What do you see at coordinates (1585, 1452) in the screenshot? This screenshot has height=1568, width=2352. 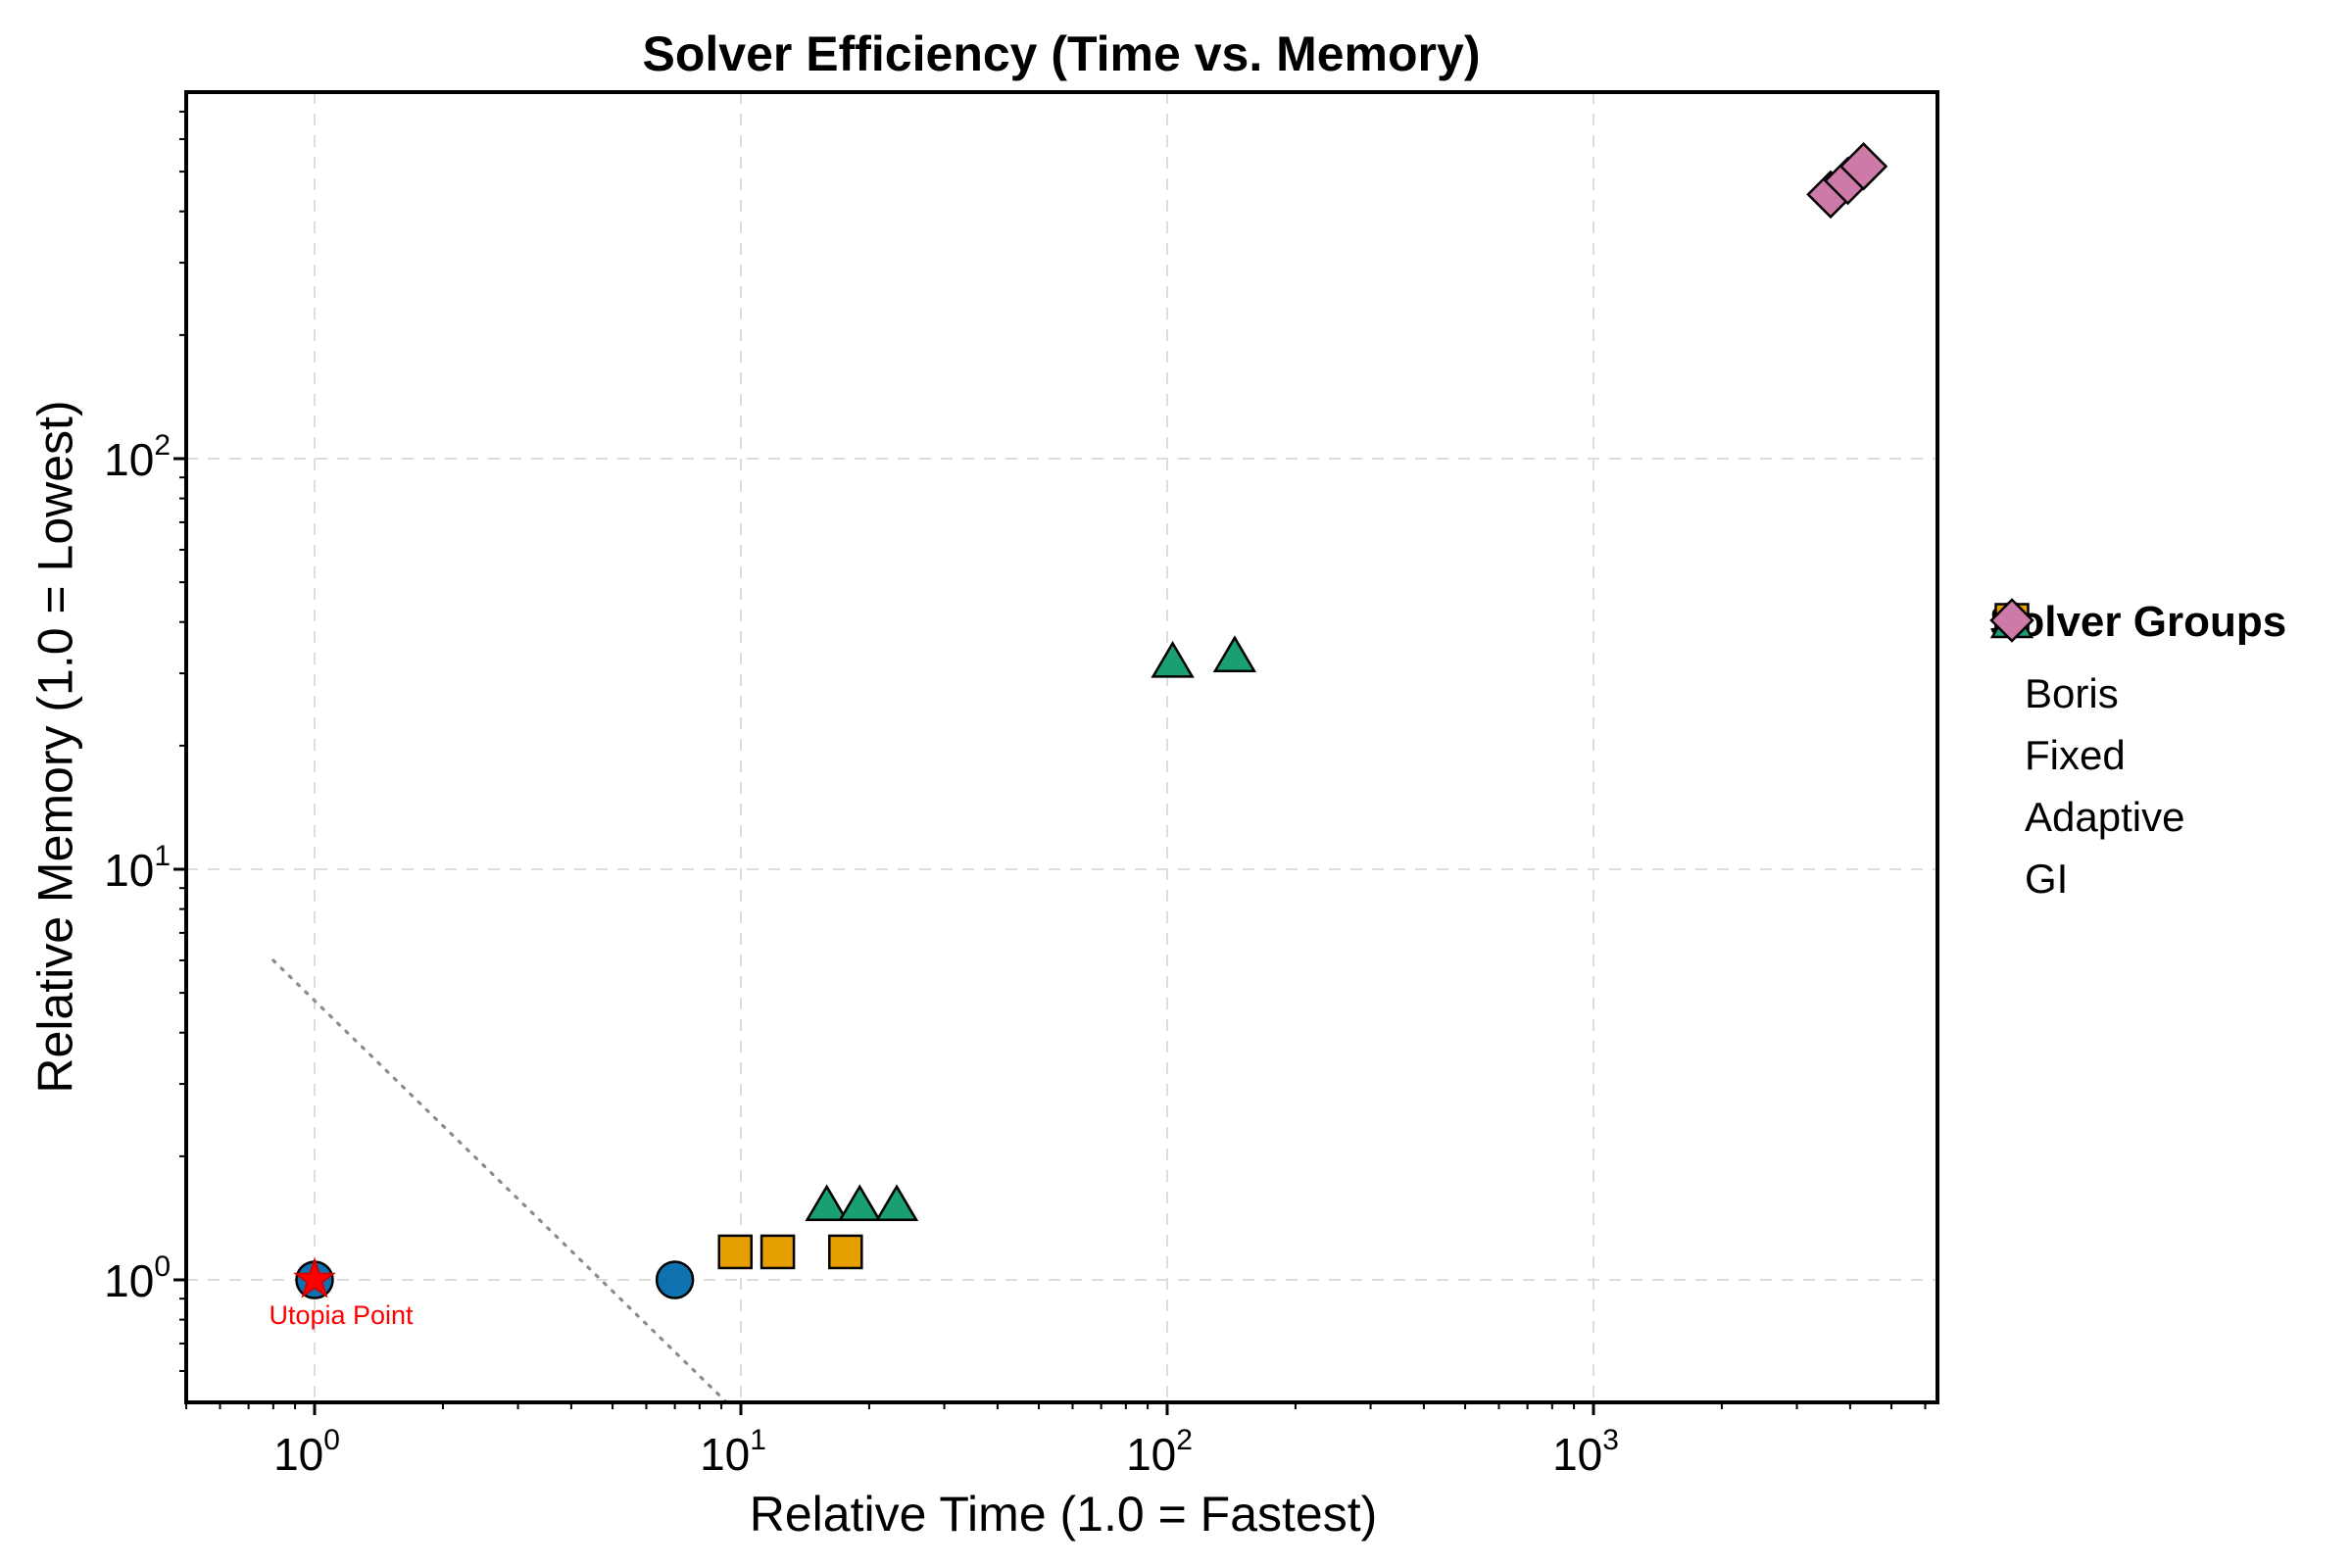 I see `x-tick-label: 10³` at bounding box center [1585, 1452].